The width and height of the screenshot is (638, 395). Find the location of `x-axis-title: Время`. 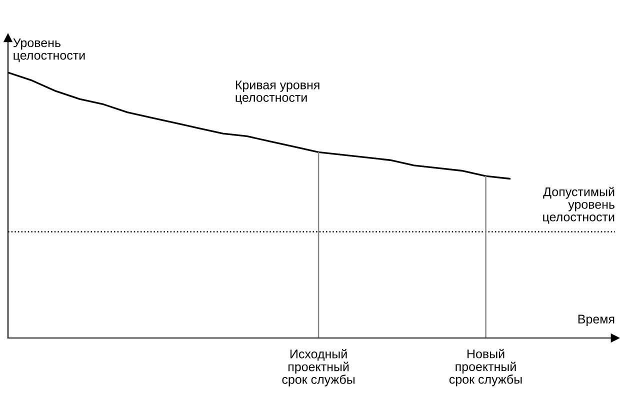

x-axis-title: Время is located at coordinates (596, 320).